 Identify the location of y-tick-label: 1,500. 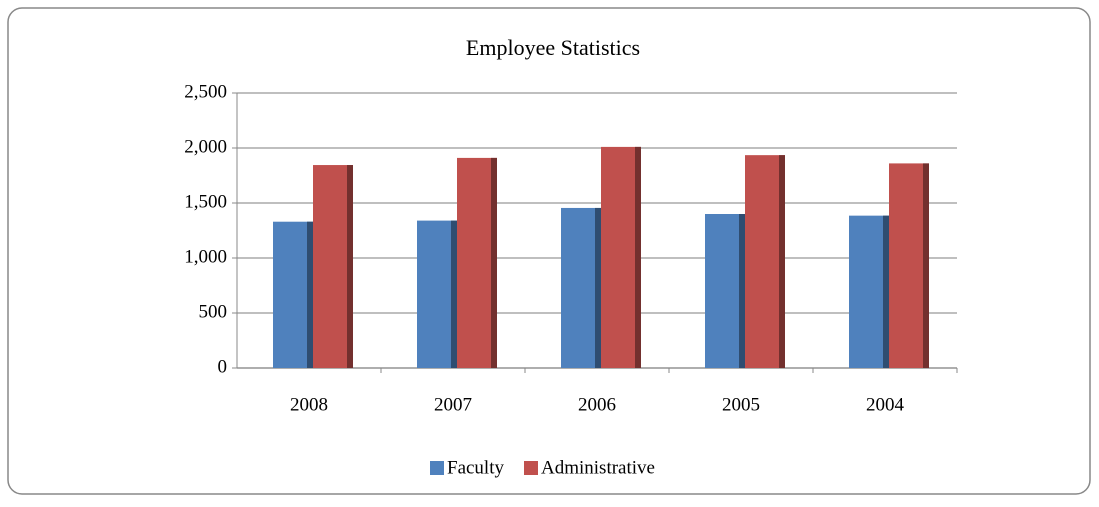
(205, 201).